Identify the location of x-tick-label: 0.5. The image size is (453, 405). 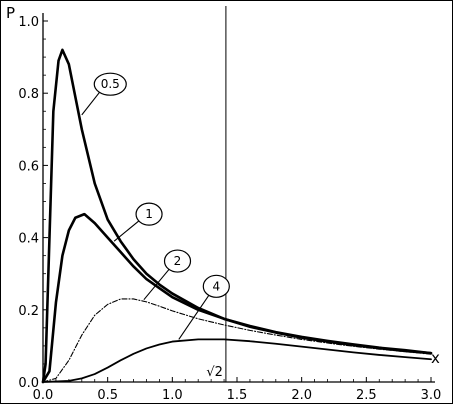
(107, 395).